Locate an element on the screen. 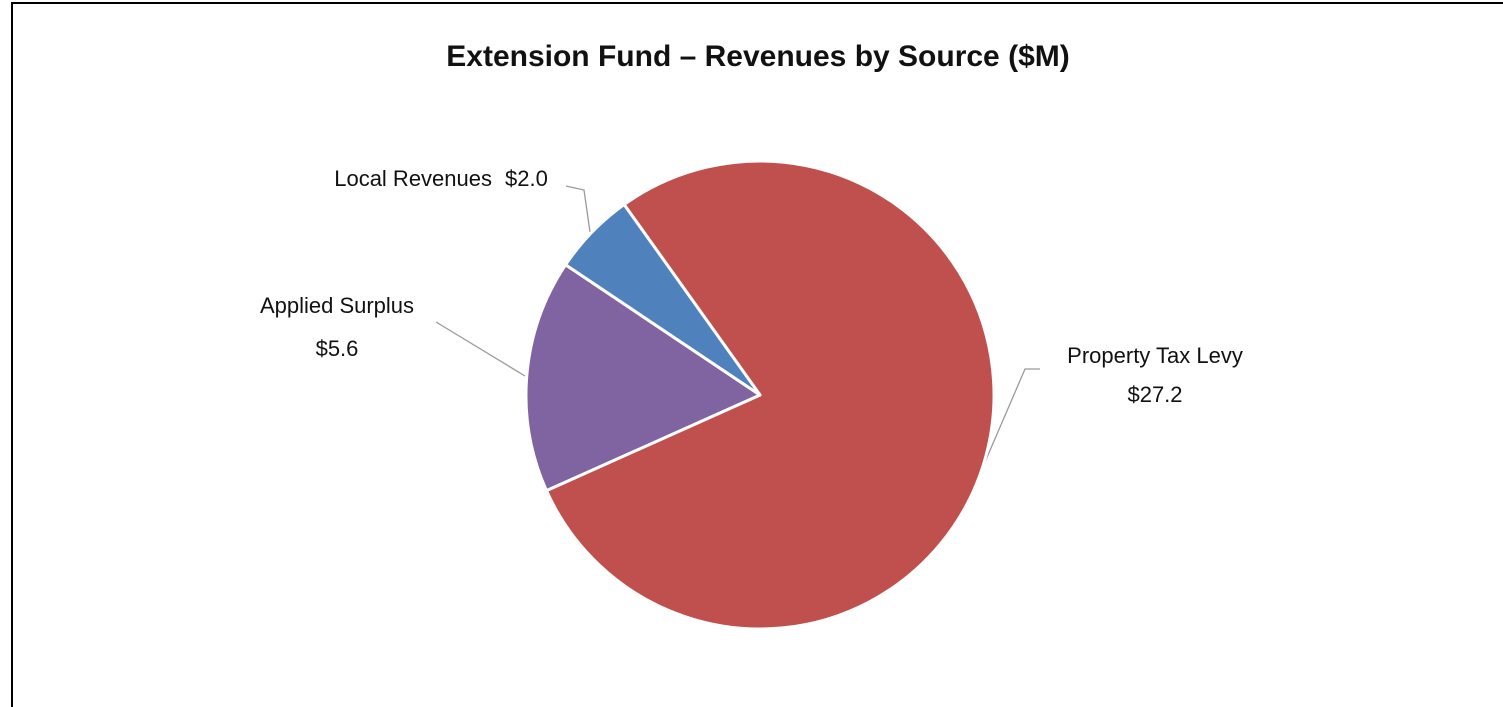  slice-label: Property Tax Levy is located at coordinates (1155, 355).